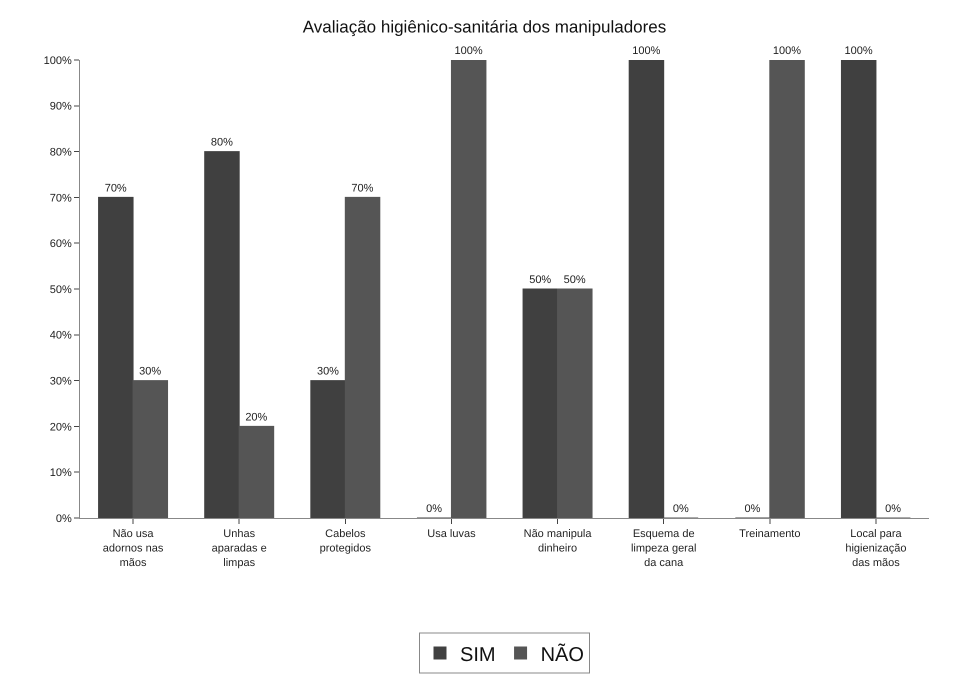  Describe the element at coordinates (61, 473) in the screenshot. I see `y-tick-label: 10%` at that location.